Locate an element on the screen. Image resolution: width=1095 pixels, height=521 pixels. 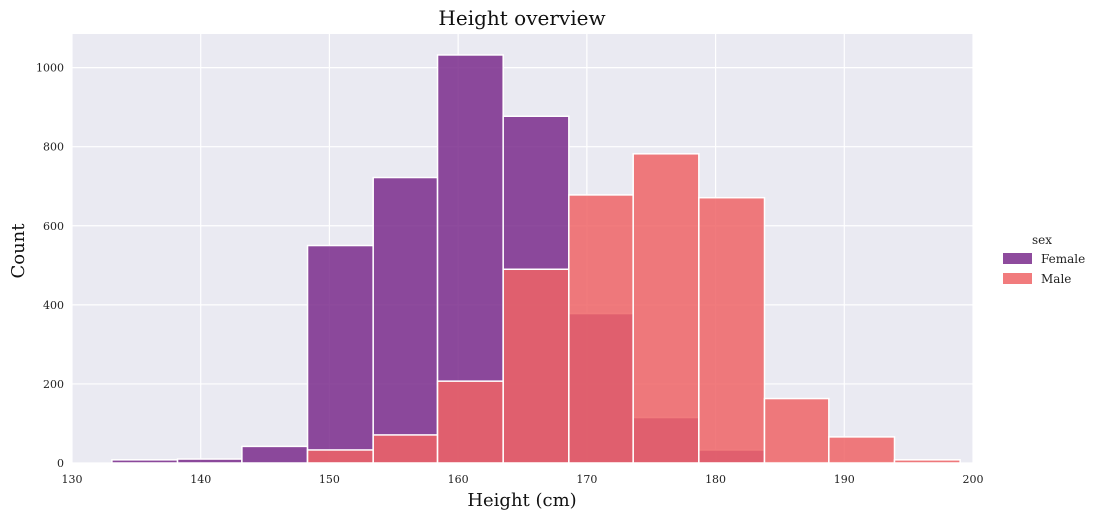
legend-label-female: Female is located at coordinates (1063, 259).